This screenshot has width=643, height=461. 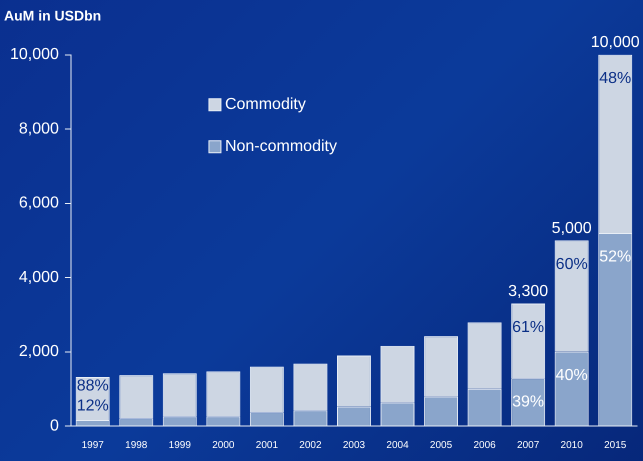 What do you see at coordinates (528, 402) in the screenshot?
I see `annotation: 39%` at bounding box center [528, 402].